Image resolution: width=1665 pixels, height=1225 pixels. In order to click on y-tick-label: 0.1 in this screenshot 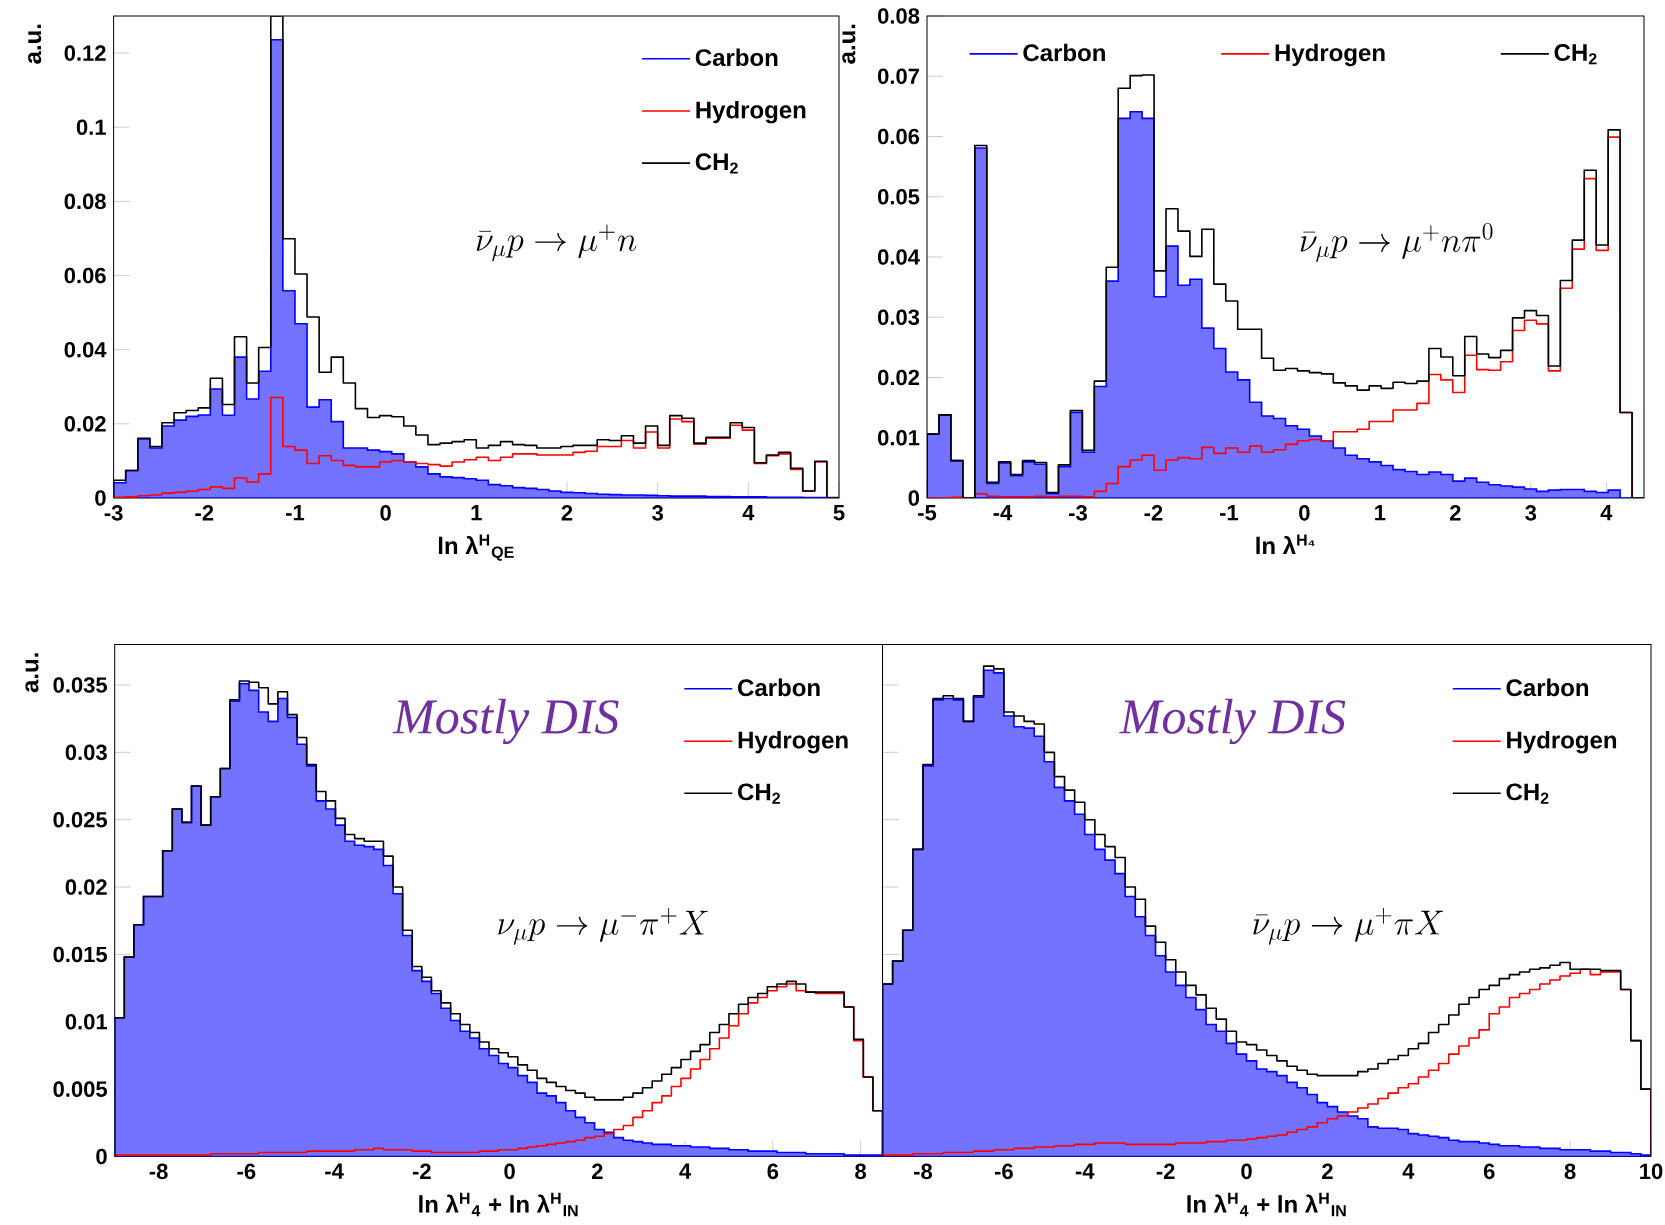, I will do `click(91, 127)`.